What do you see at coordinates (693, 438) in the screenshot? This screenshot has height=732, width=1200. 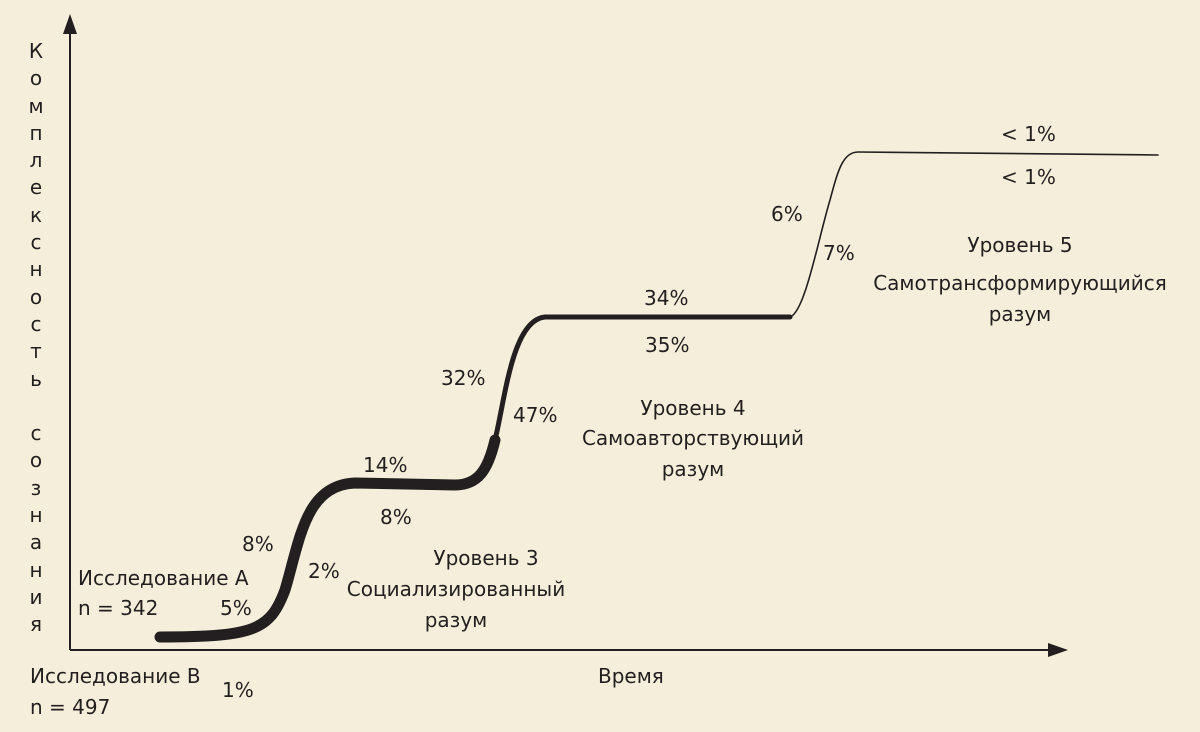 I see `level-4-name-line1: Самоавторствующий` at bounding box center [693, 438].